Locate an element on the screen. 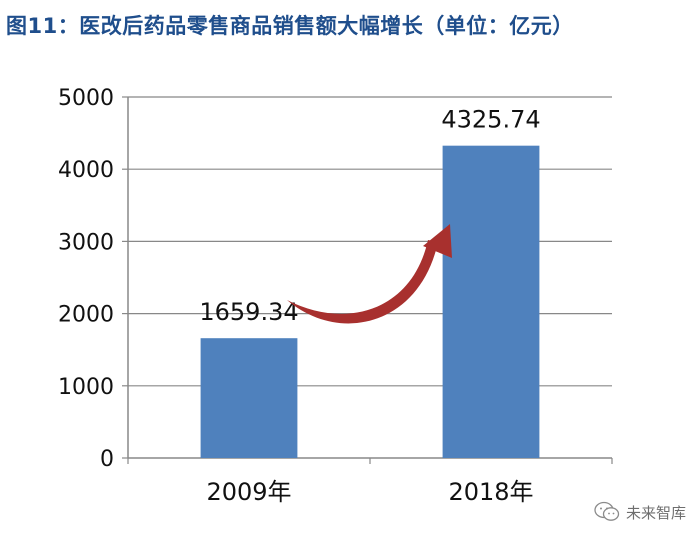  y-tick-label: 0 is located at coordinates (107, 459).